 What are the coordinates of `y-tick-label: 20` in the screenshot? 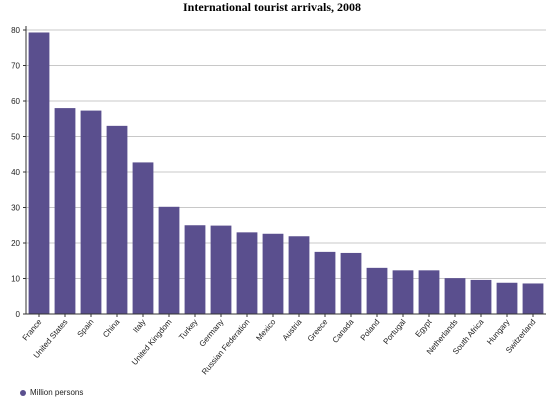 It's located at (15, 243).